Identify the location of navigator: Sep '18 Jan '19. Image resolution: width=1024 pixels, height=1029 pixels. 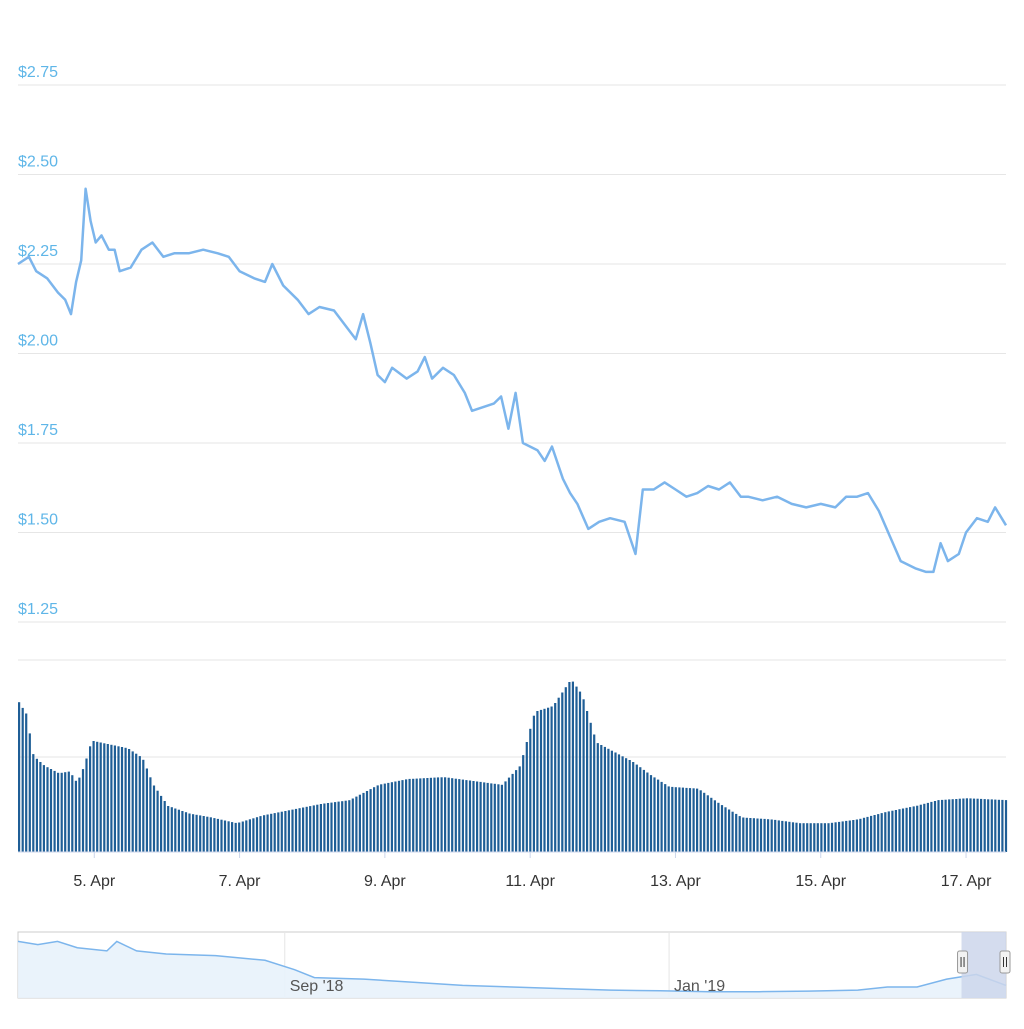
(514, 965).